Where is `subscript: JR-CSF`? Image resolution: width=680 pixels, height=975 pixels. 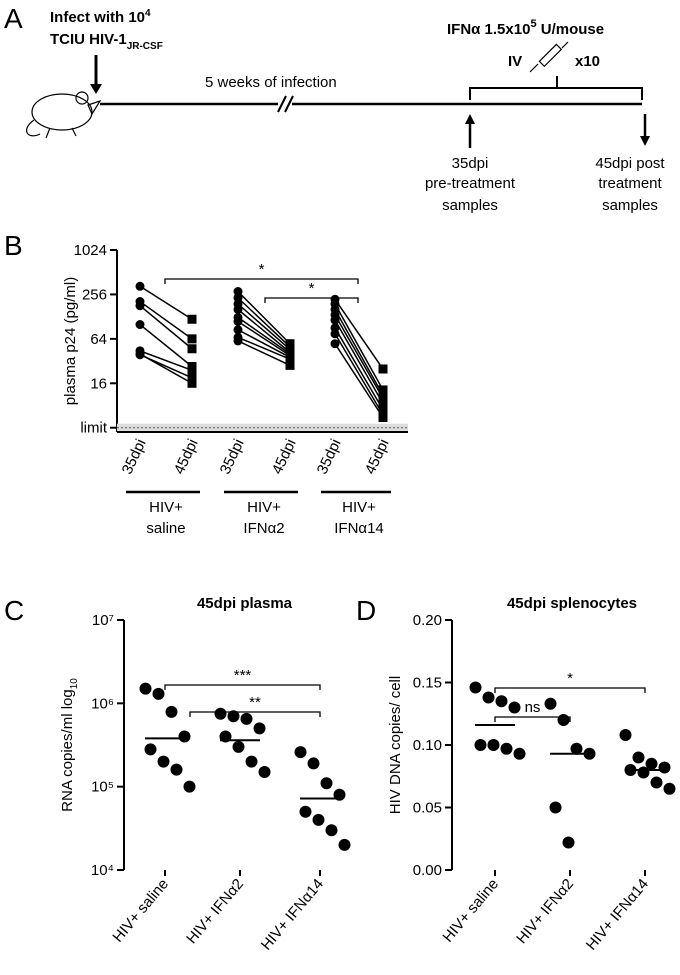 subscript: JR-CSF is located at coordinates (145, 46).